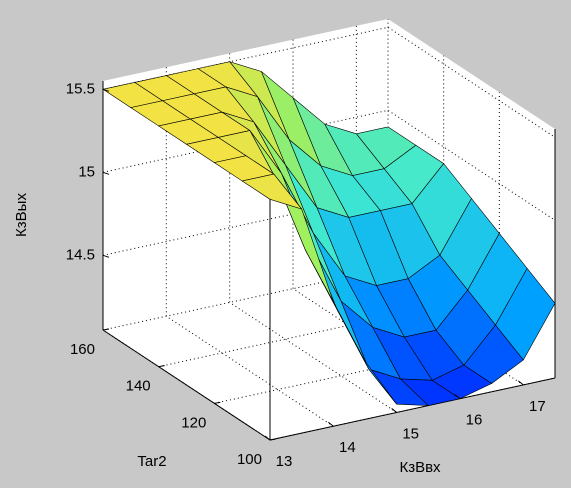  Describe the element at coordinates (249, 459) in the screenshot. I see `y-tick-label: 100` at that location.